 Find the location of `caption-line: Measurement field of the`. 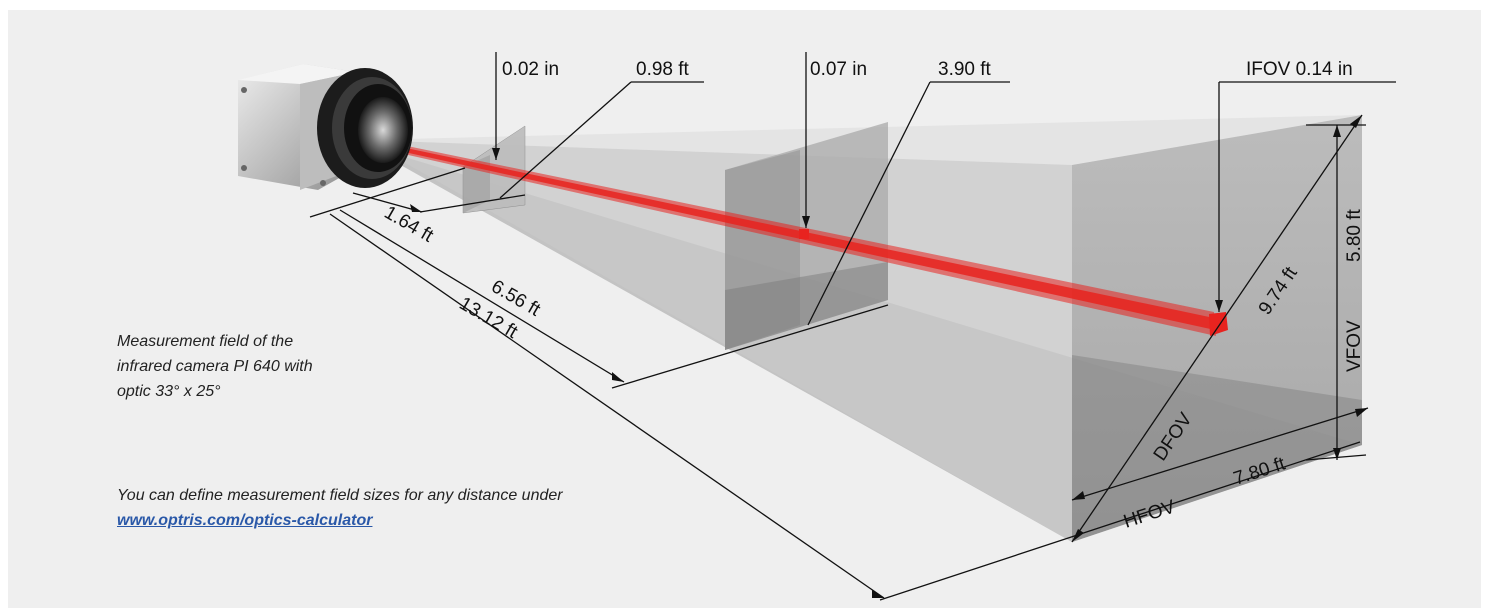

caption-line: Measurement field of the is located at coordinates (205, 341).